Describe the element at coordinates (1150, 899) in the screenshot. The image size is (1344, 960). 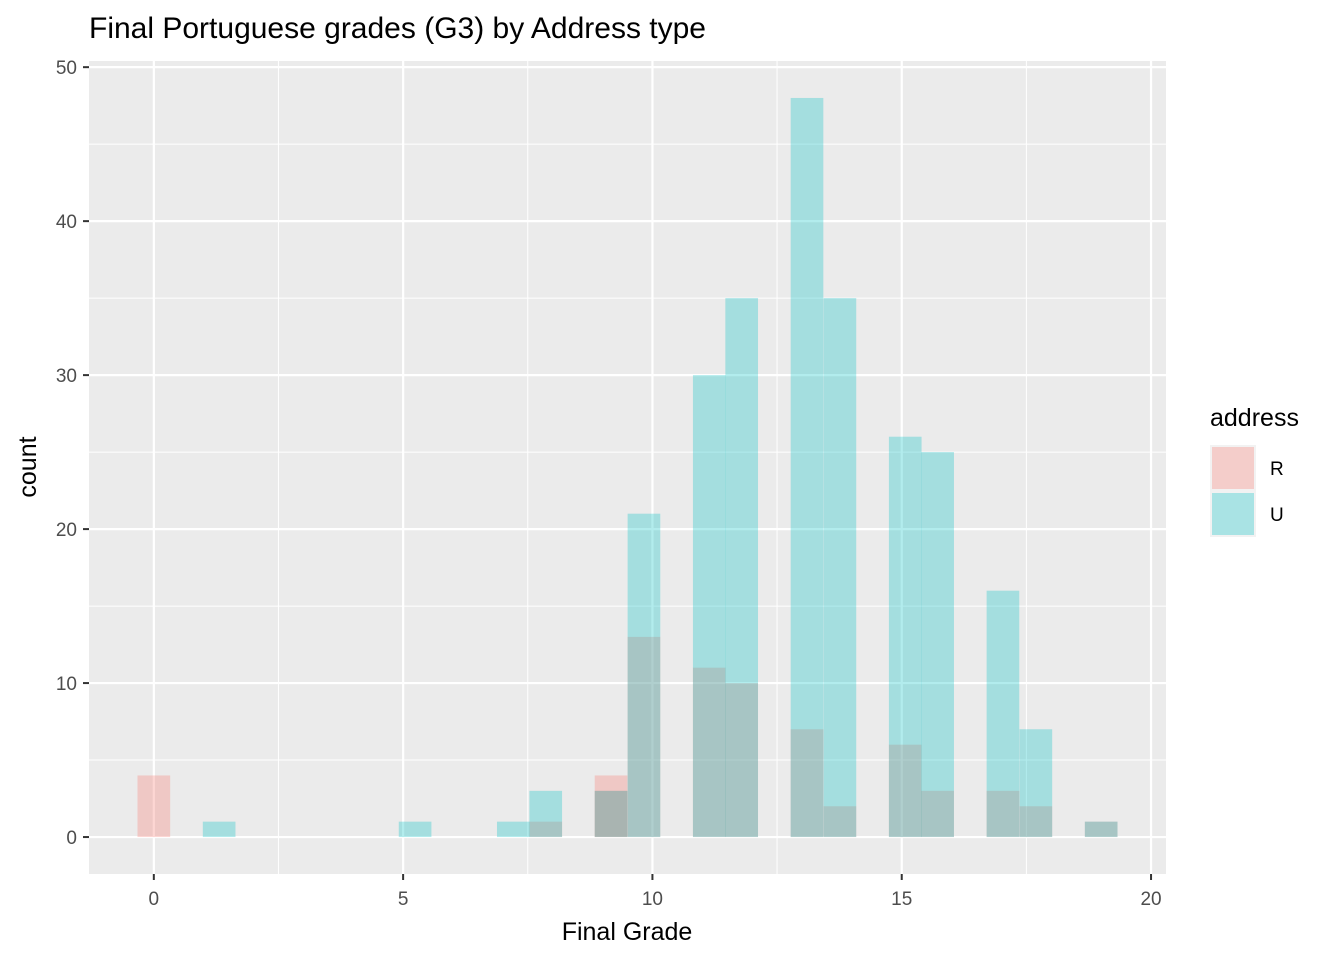
I see `x-tick-label: 20` at that location.